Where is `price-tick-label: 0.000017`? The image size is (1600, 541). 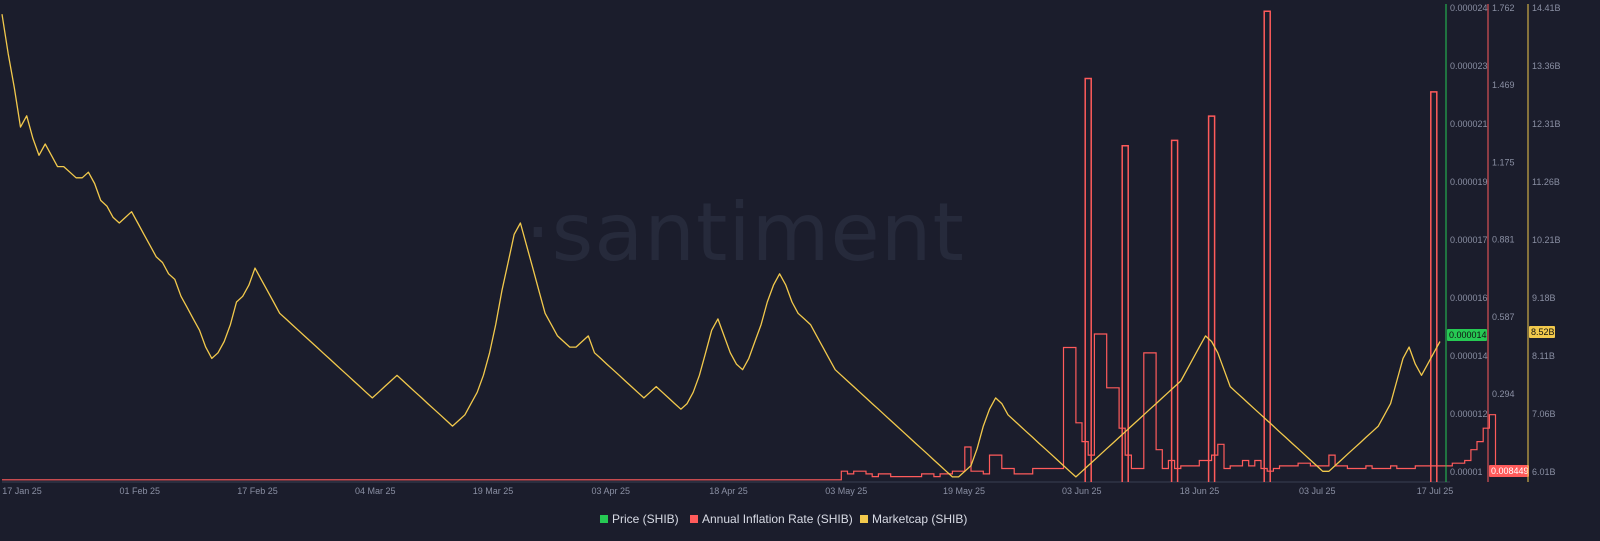
price-tick-label: 0.000017 is located at coordinates (1469, 240).